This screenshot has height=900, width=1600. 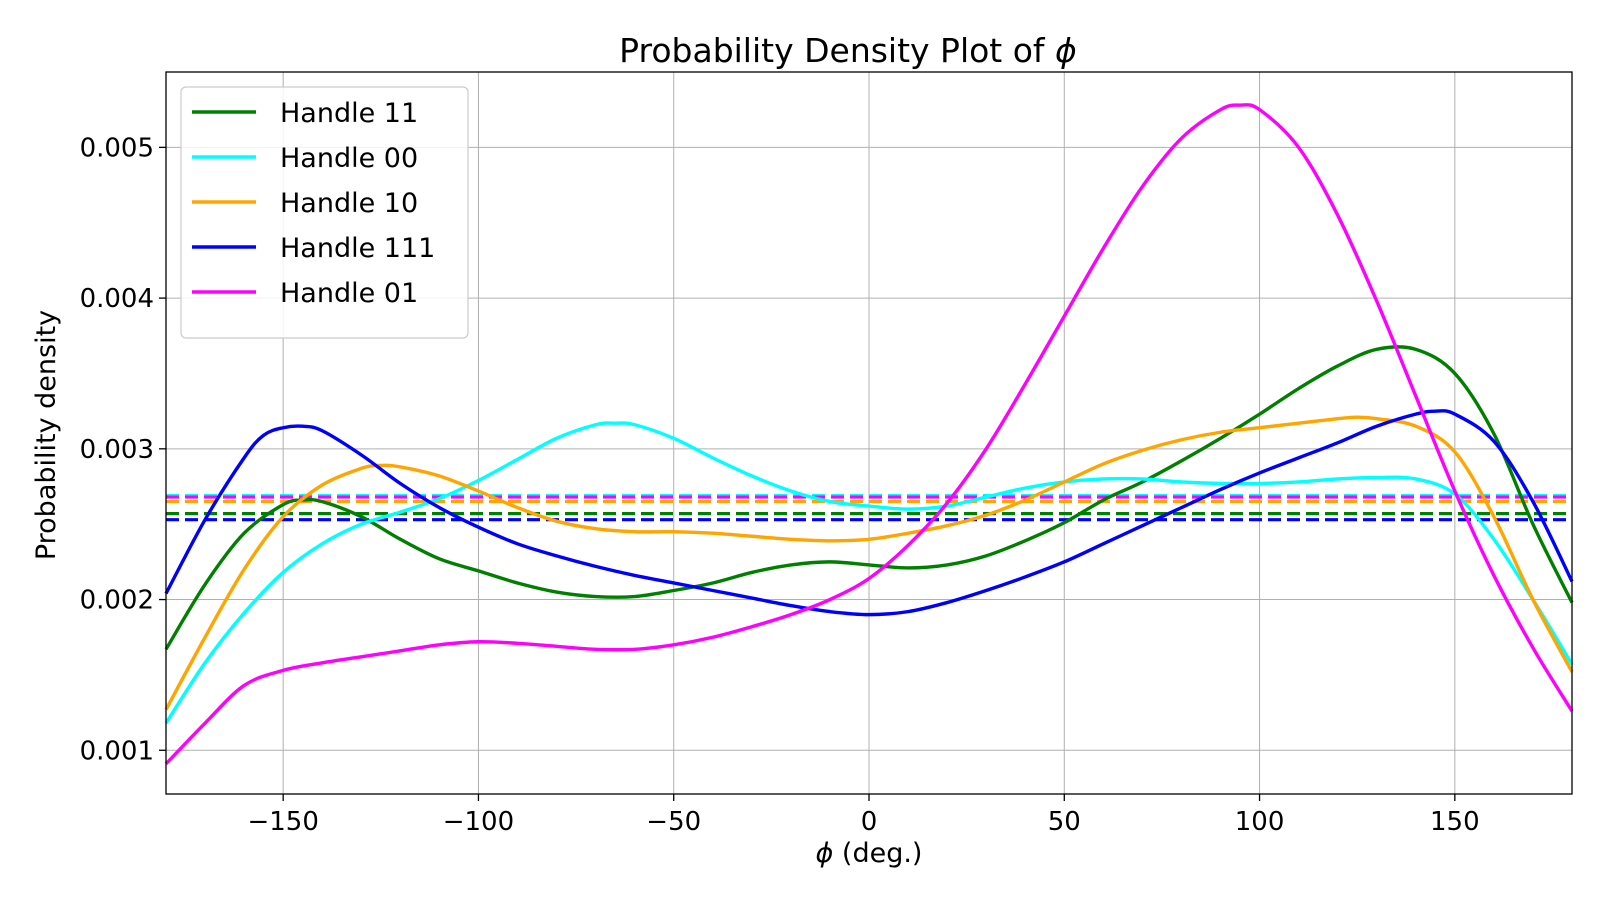 I want to click on legend-label: Handle 01, so click(x=349, y=293).